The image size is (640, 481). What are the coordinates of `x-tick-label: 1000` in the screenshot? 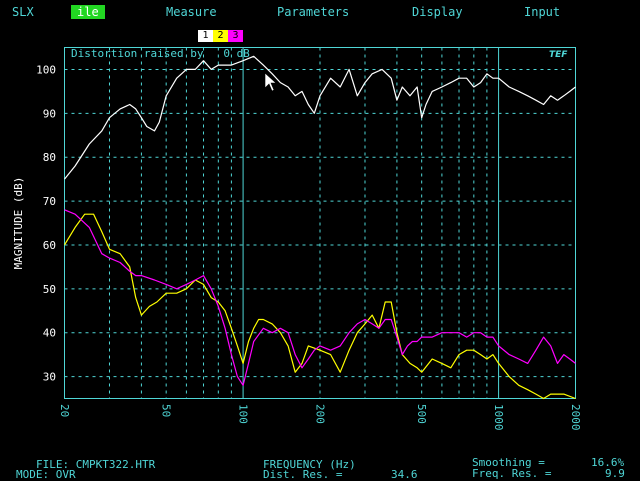 It's located at (498, 417).